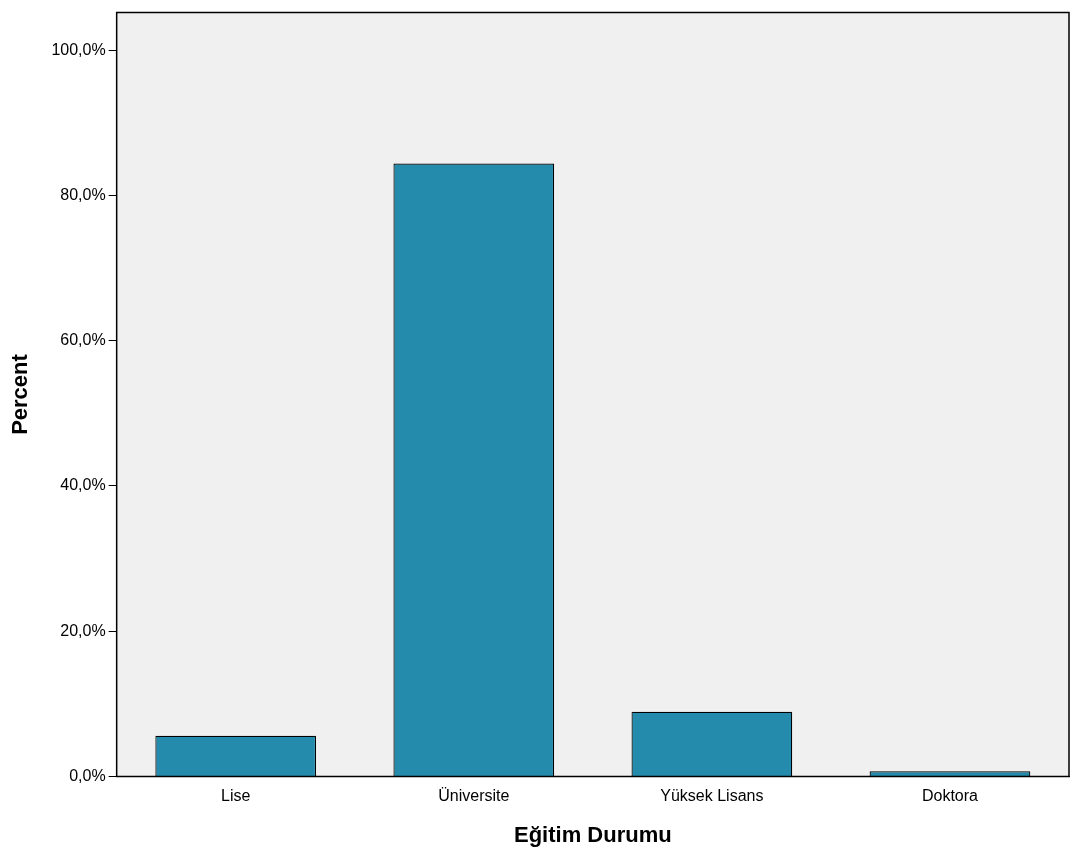  What do you see at coordinates (87, 775) in the screenshot?
I see `y-tick-label: 0,0%` at bounding box center [87, 775].